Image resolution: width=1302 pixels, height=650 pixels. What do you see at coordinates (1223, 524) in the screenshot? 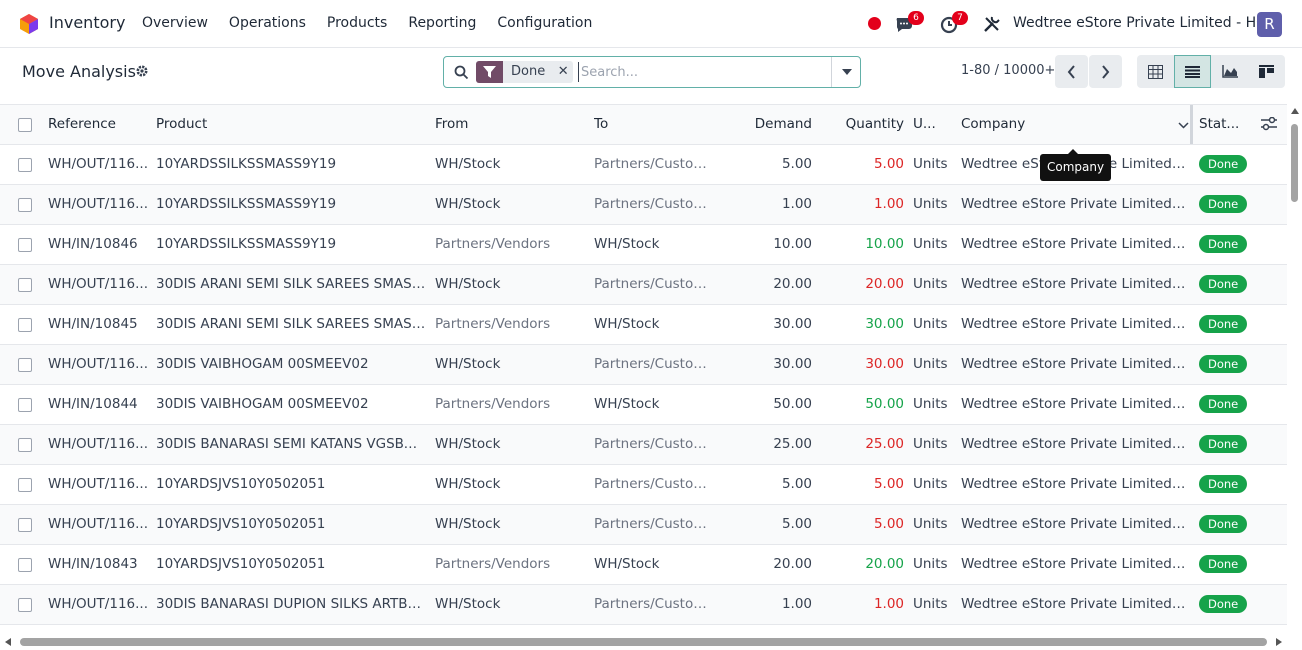
I see `status-badge: Done` at bounding box center [1223, 524].